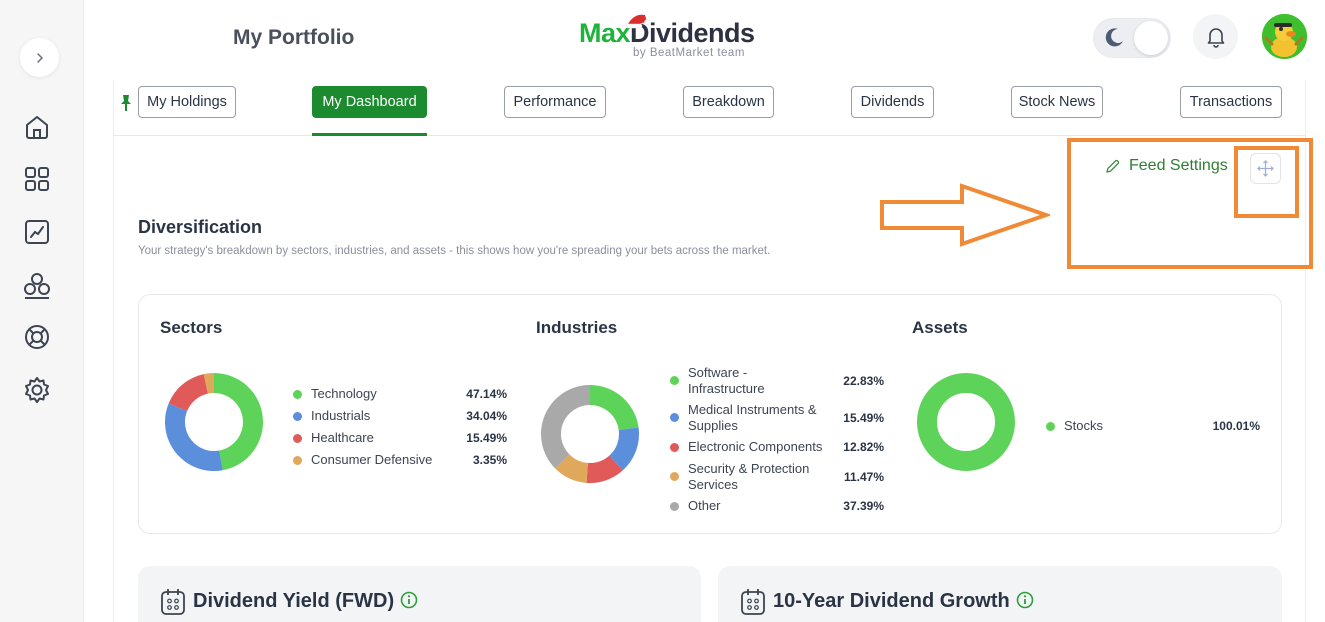 Image resolution: width=1325 pixels, height=622 pixels. I want to click on feed-settings-button: Feed Settings, so click(1166, 166).